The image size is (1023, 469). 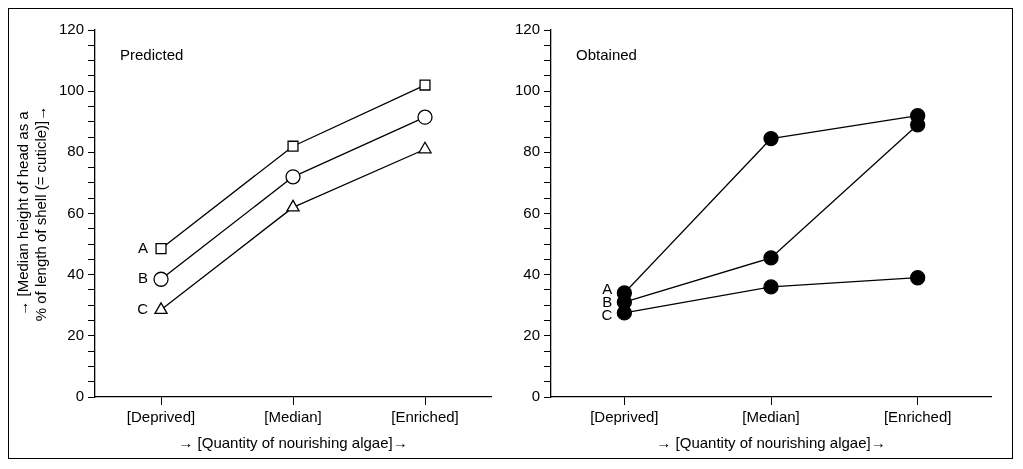 What do you see at coordinates (143, 278) in the screenshot?
I see `series-label: B` at bounding box center [143, 278].